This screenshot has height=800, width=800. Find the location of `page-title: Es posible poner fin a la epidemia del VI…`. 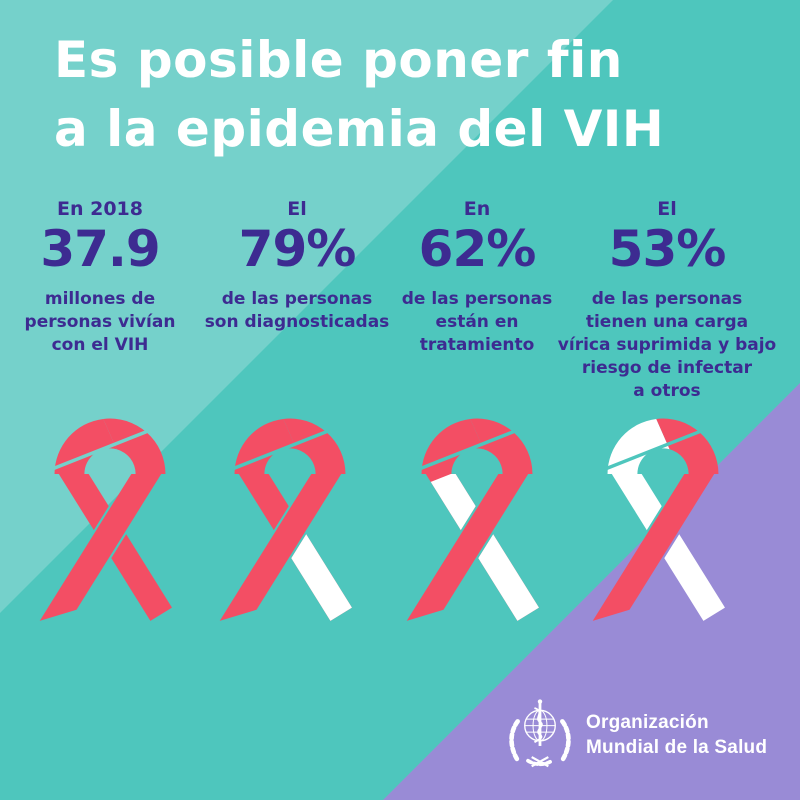

page-title: Es posible poner fin a la epidemia del VI… is located at coordinates (359, 95).